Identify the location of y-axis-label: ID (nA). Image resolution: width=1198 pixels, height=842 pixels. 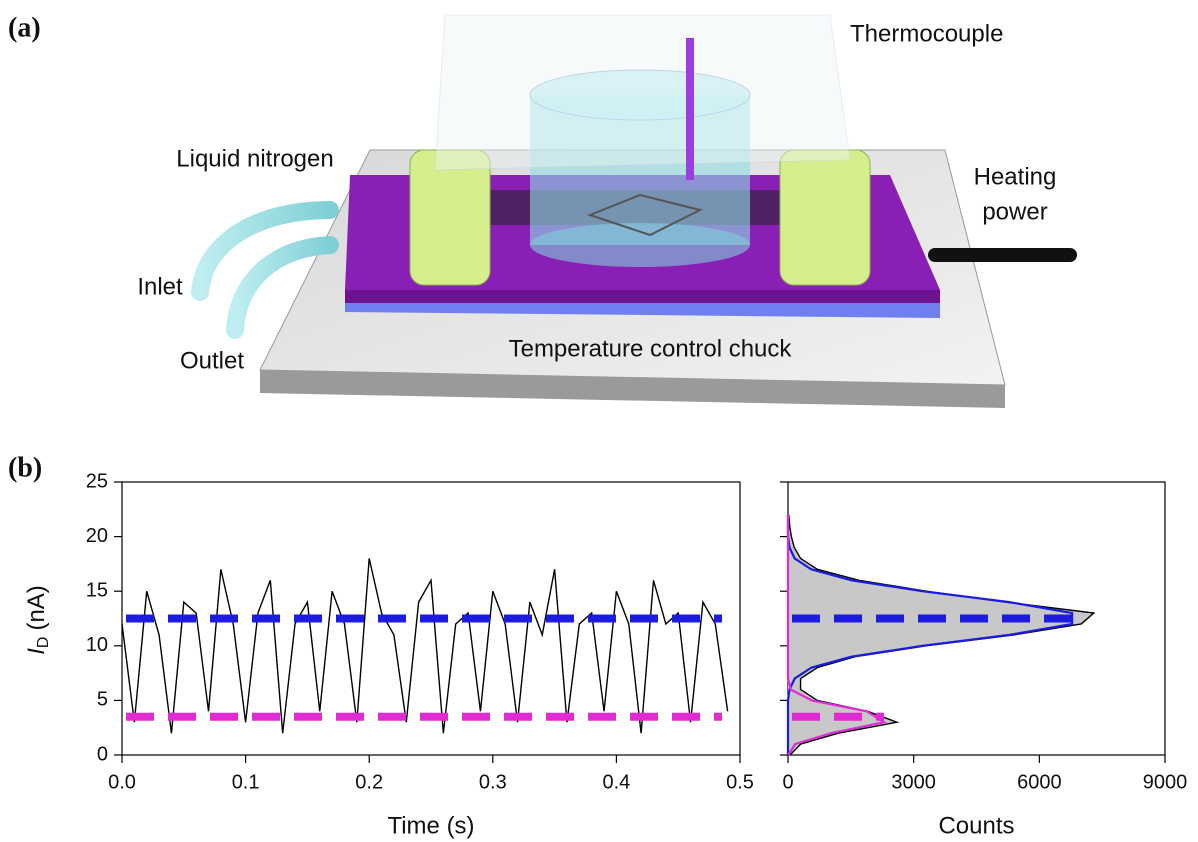
(37, 620).